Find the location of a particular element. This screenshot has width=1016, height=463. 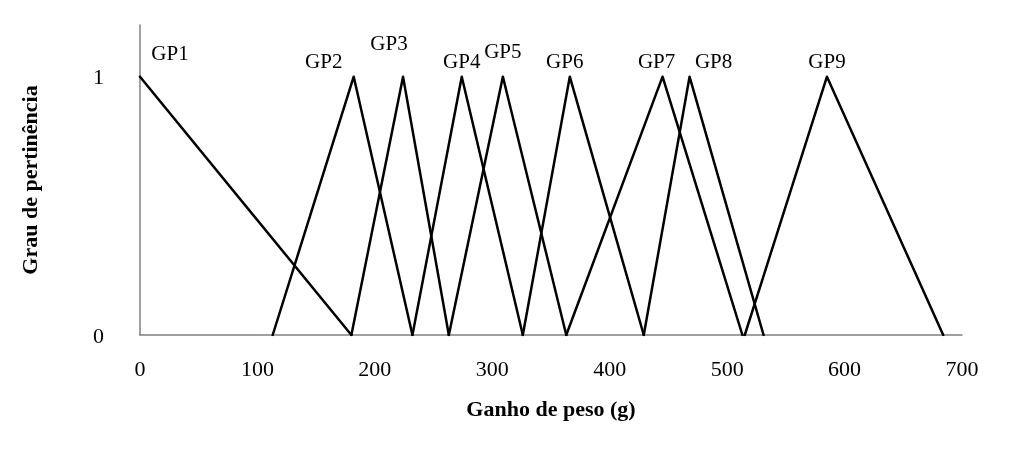

series-label: GP3 is located at coordinates (389, 43).